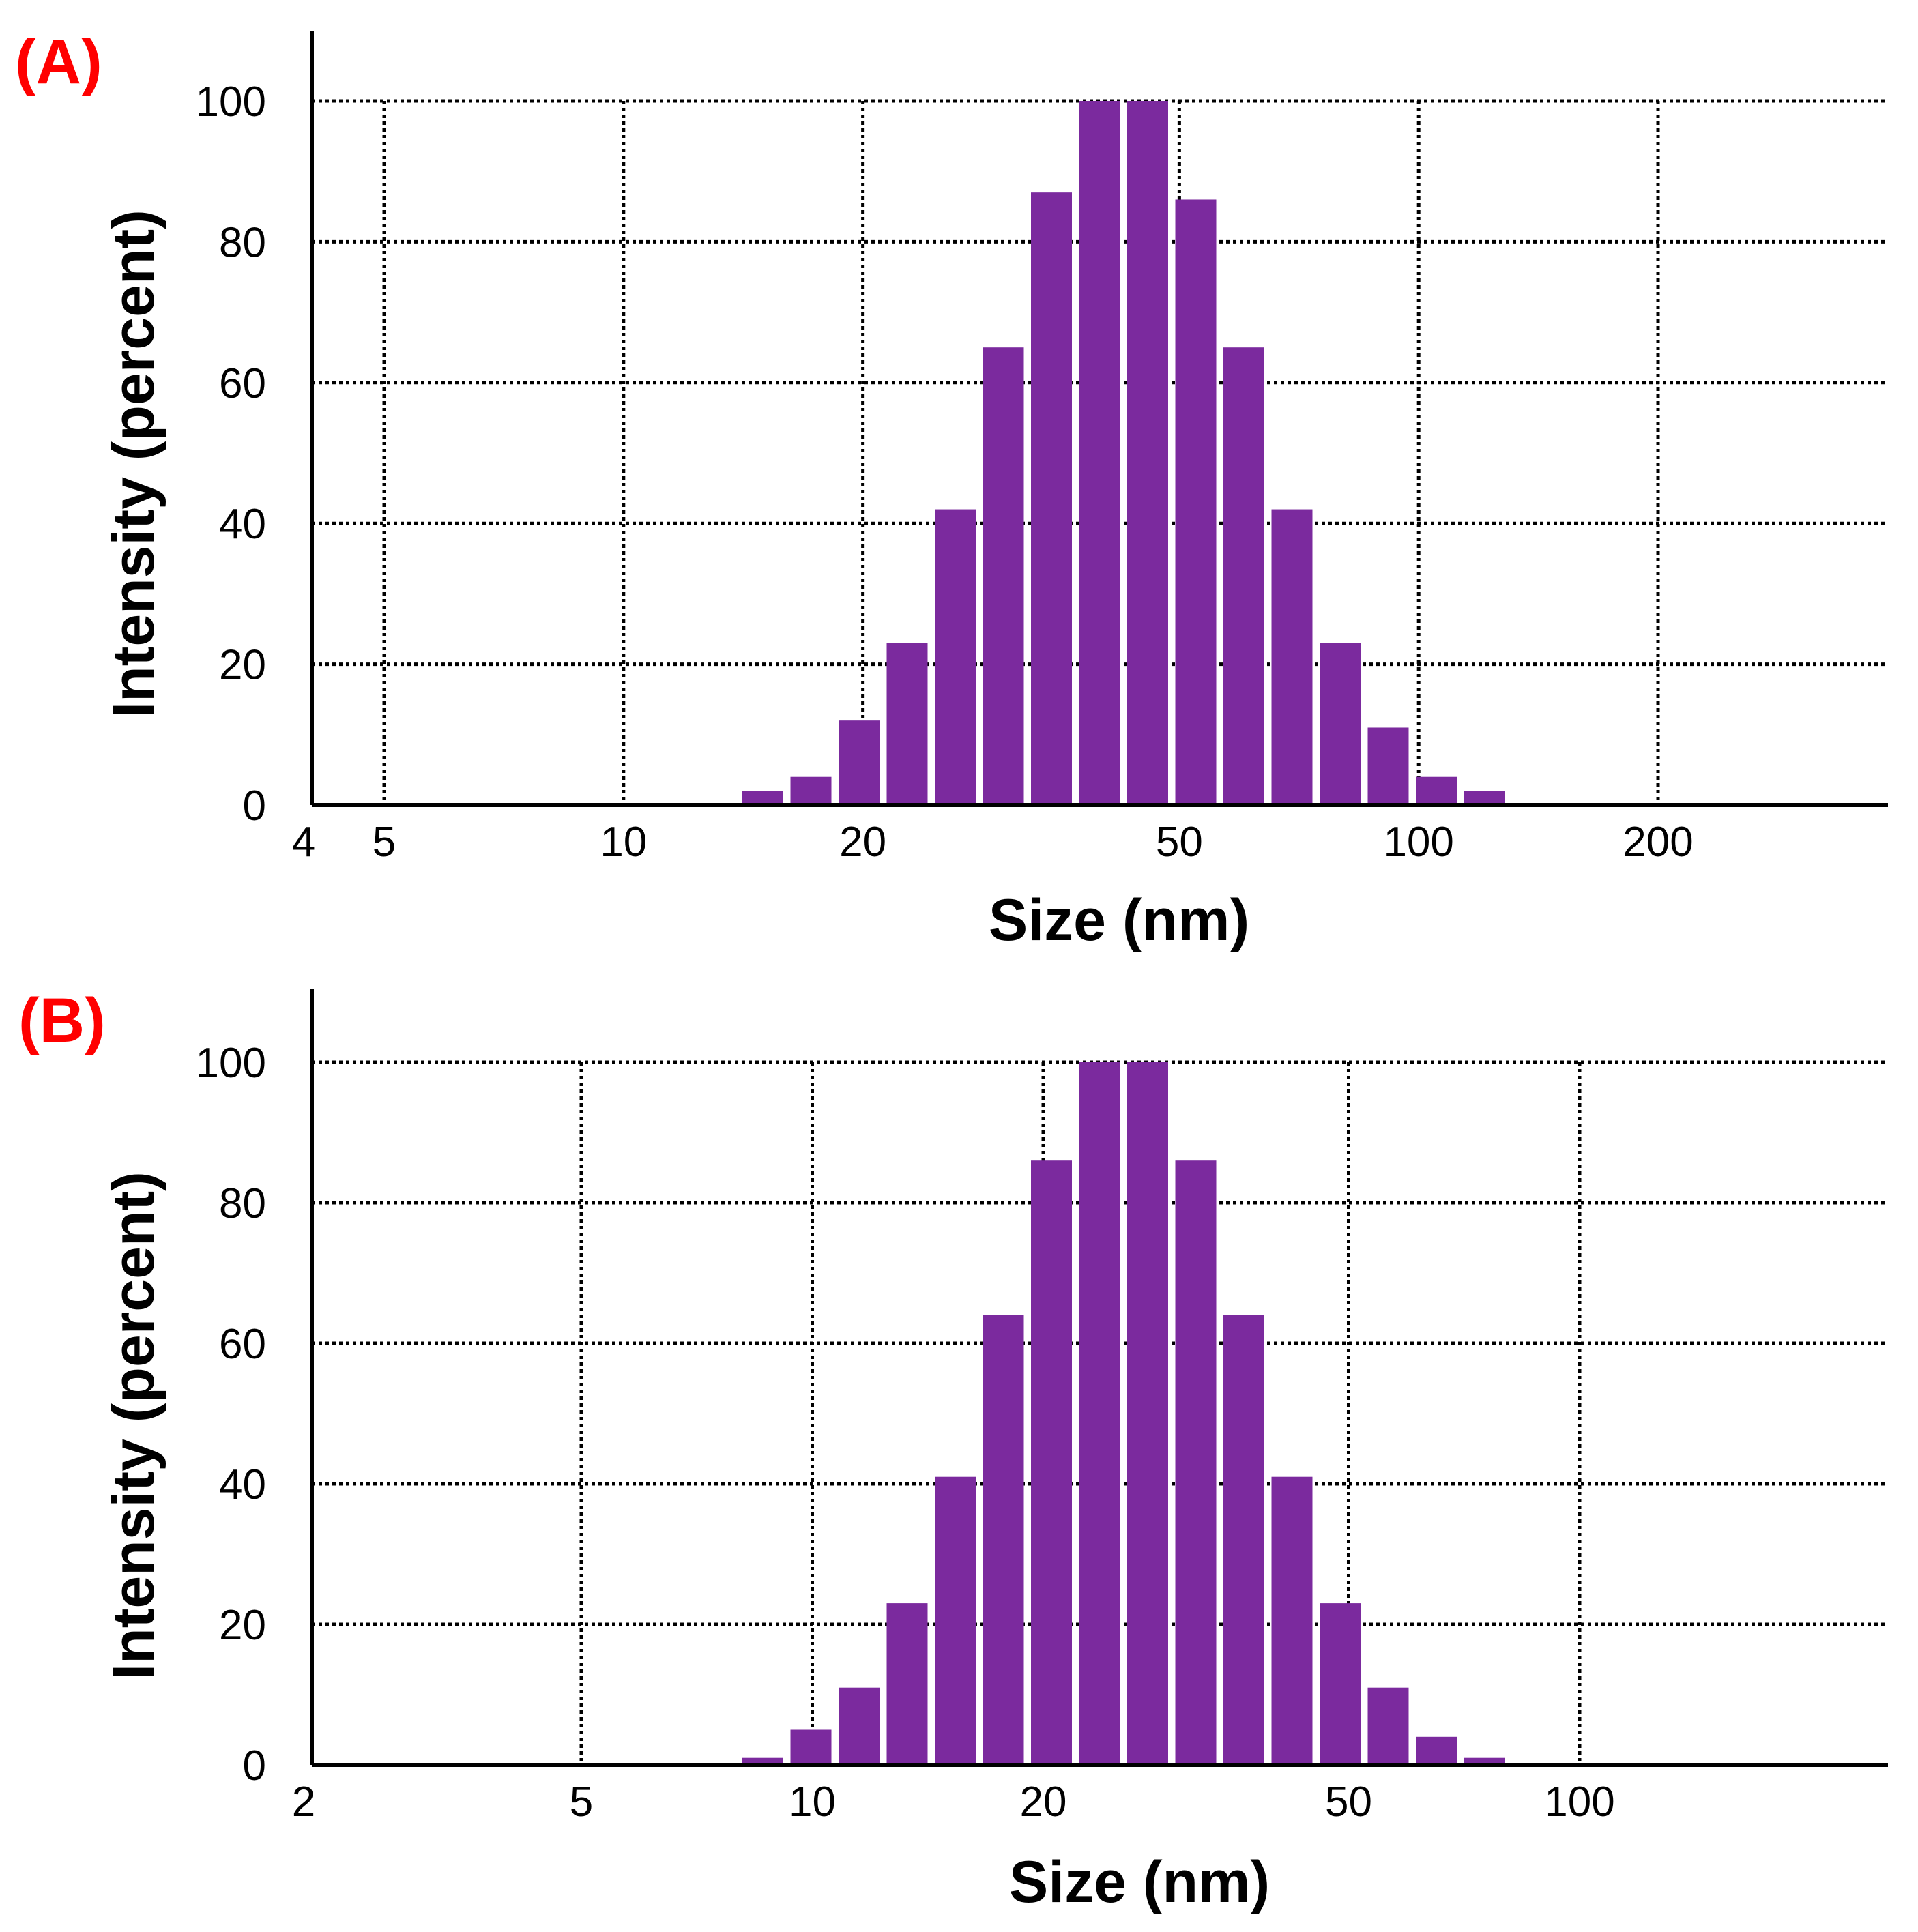  Describe the element at coordinates (231, 1414) in the screenshot. I see `panel-b-y-tick-labels: 0 20 40 60 80 100` at that location.